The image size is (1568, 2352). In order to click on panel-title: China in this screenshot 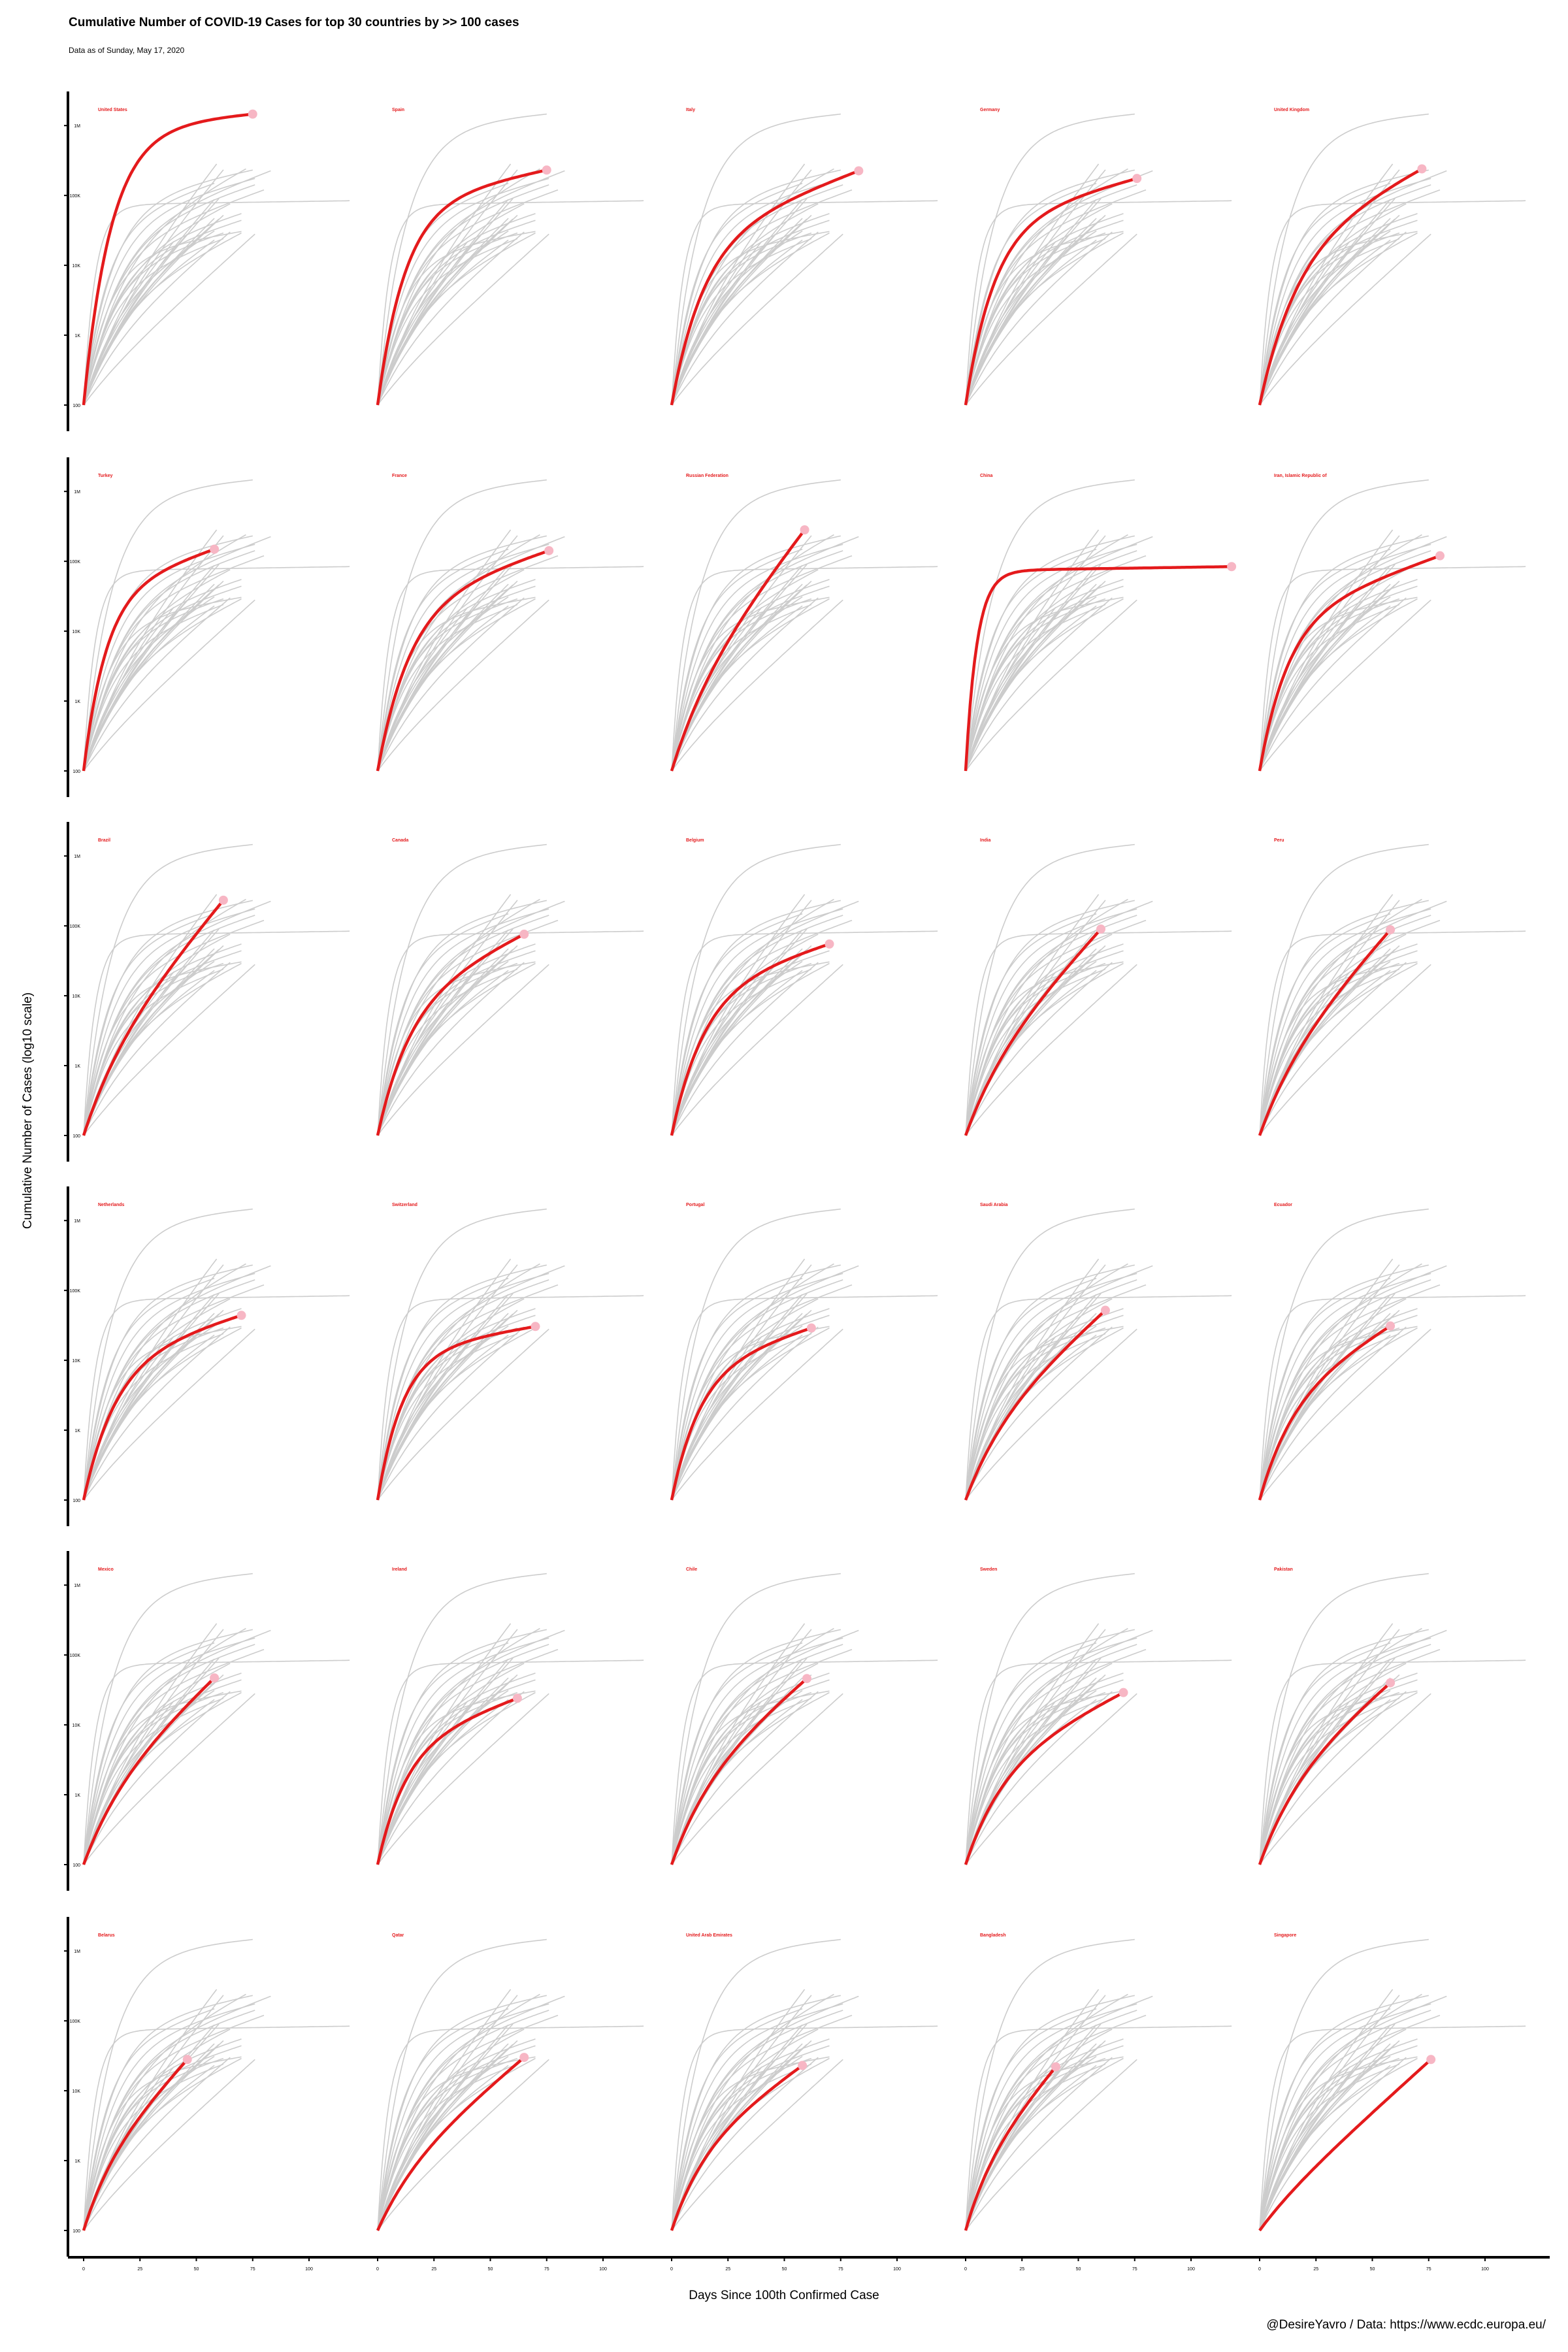, I will do `click(986, 476)`.